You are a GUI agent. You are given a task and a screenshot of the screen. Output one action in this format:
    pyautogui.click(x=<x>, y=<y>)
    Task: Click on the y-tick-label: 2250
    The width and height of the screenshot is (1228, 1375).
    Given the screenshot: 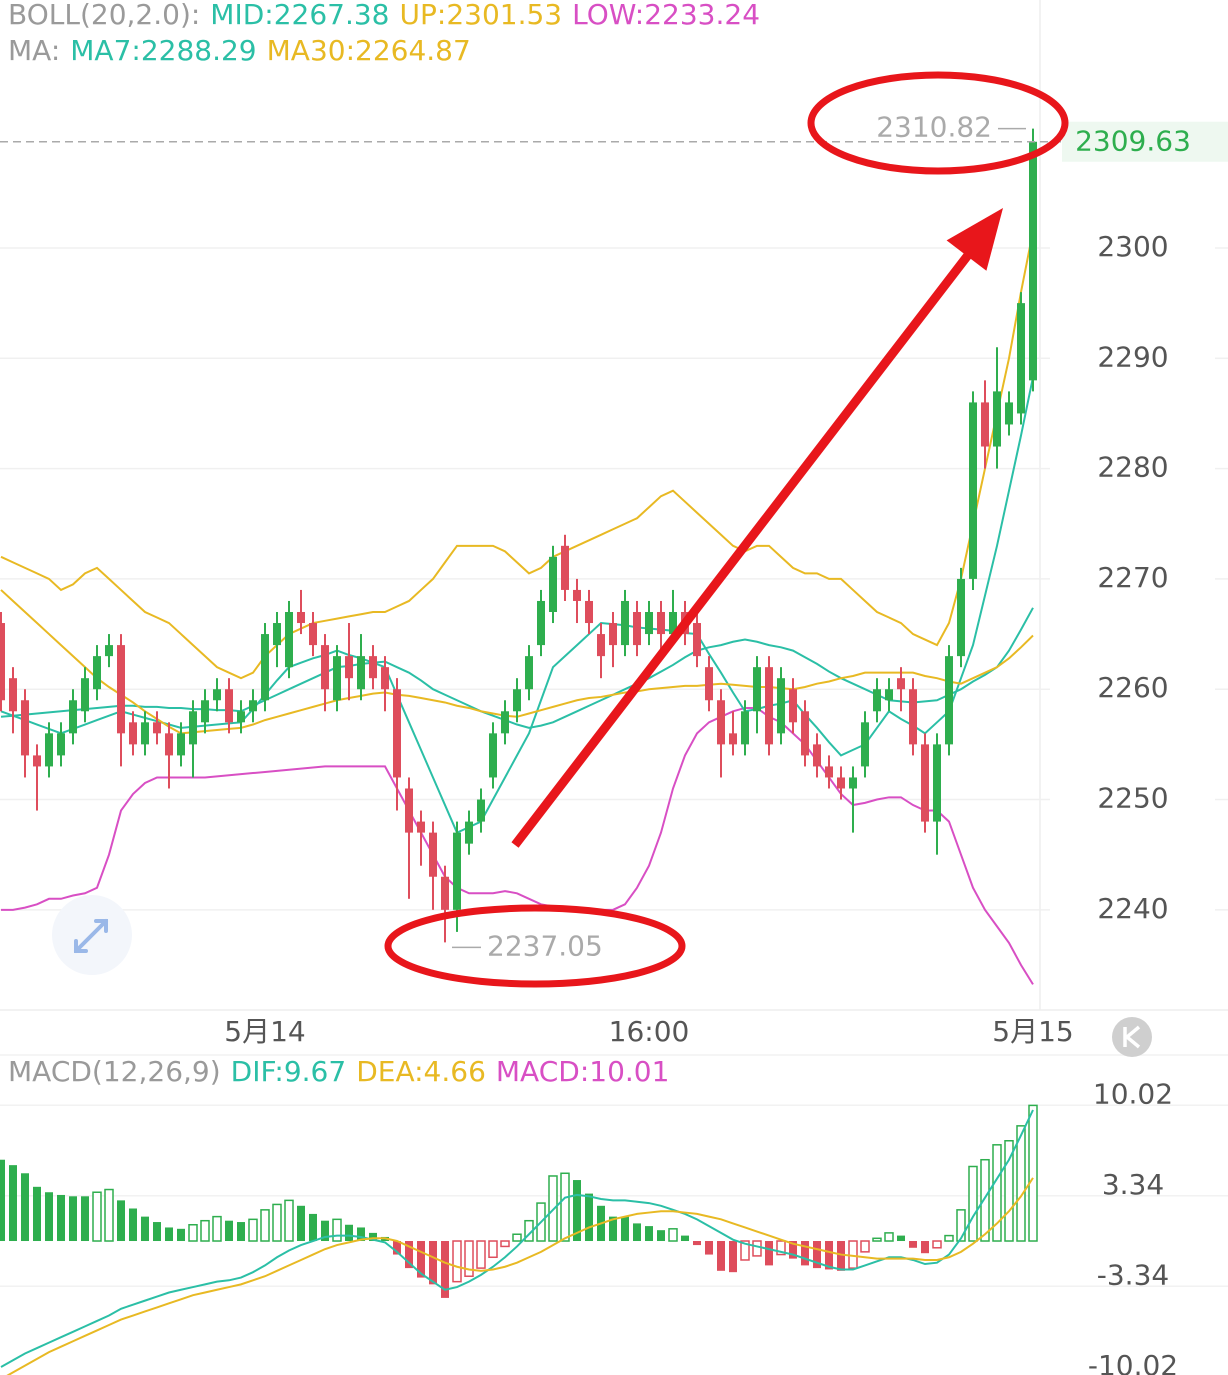 What is the action you would take?
    pyautogui.click(x=1132, y=798)
    